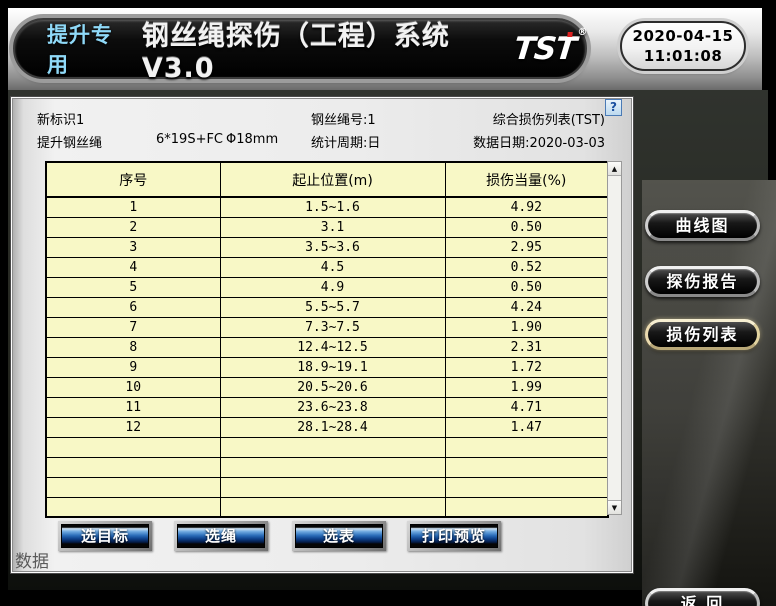 The width and height of the screenshot is (776, 606). I want to click on header-position: 起止位置(m), so click(332, 179).